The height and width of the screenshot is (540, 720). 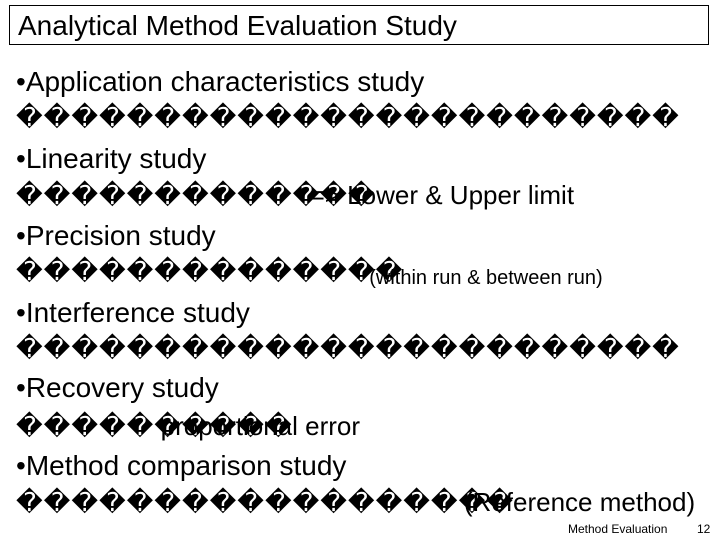 I want to click on bullet-heading-2: Linearity study, so click(x=368, y=159).